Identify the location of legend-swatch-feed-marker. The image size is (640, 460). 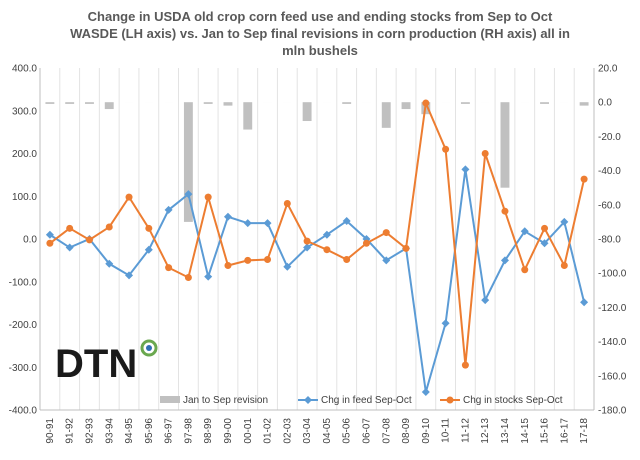
(308, 400).